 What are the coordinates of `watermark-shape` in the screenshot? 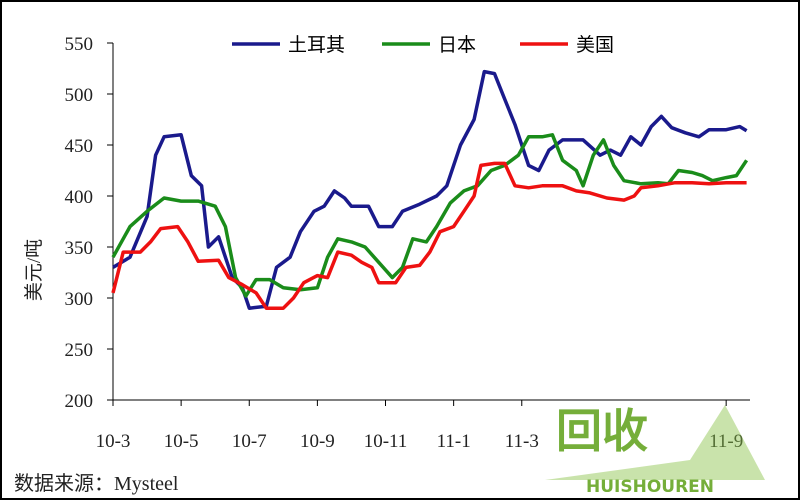 It's located at (655, 442).